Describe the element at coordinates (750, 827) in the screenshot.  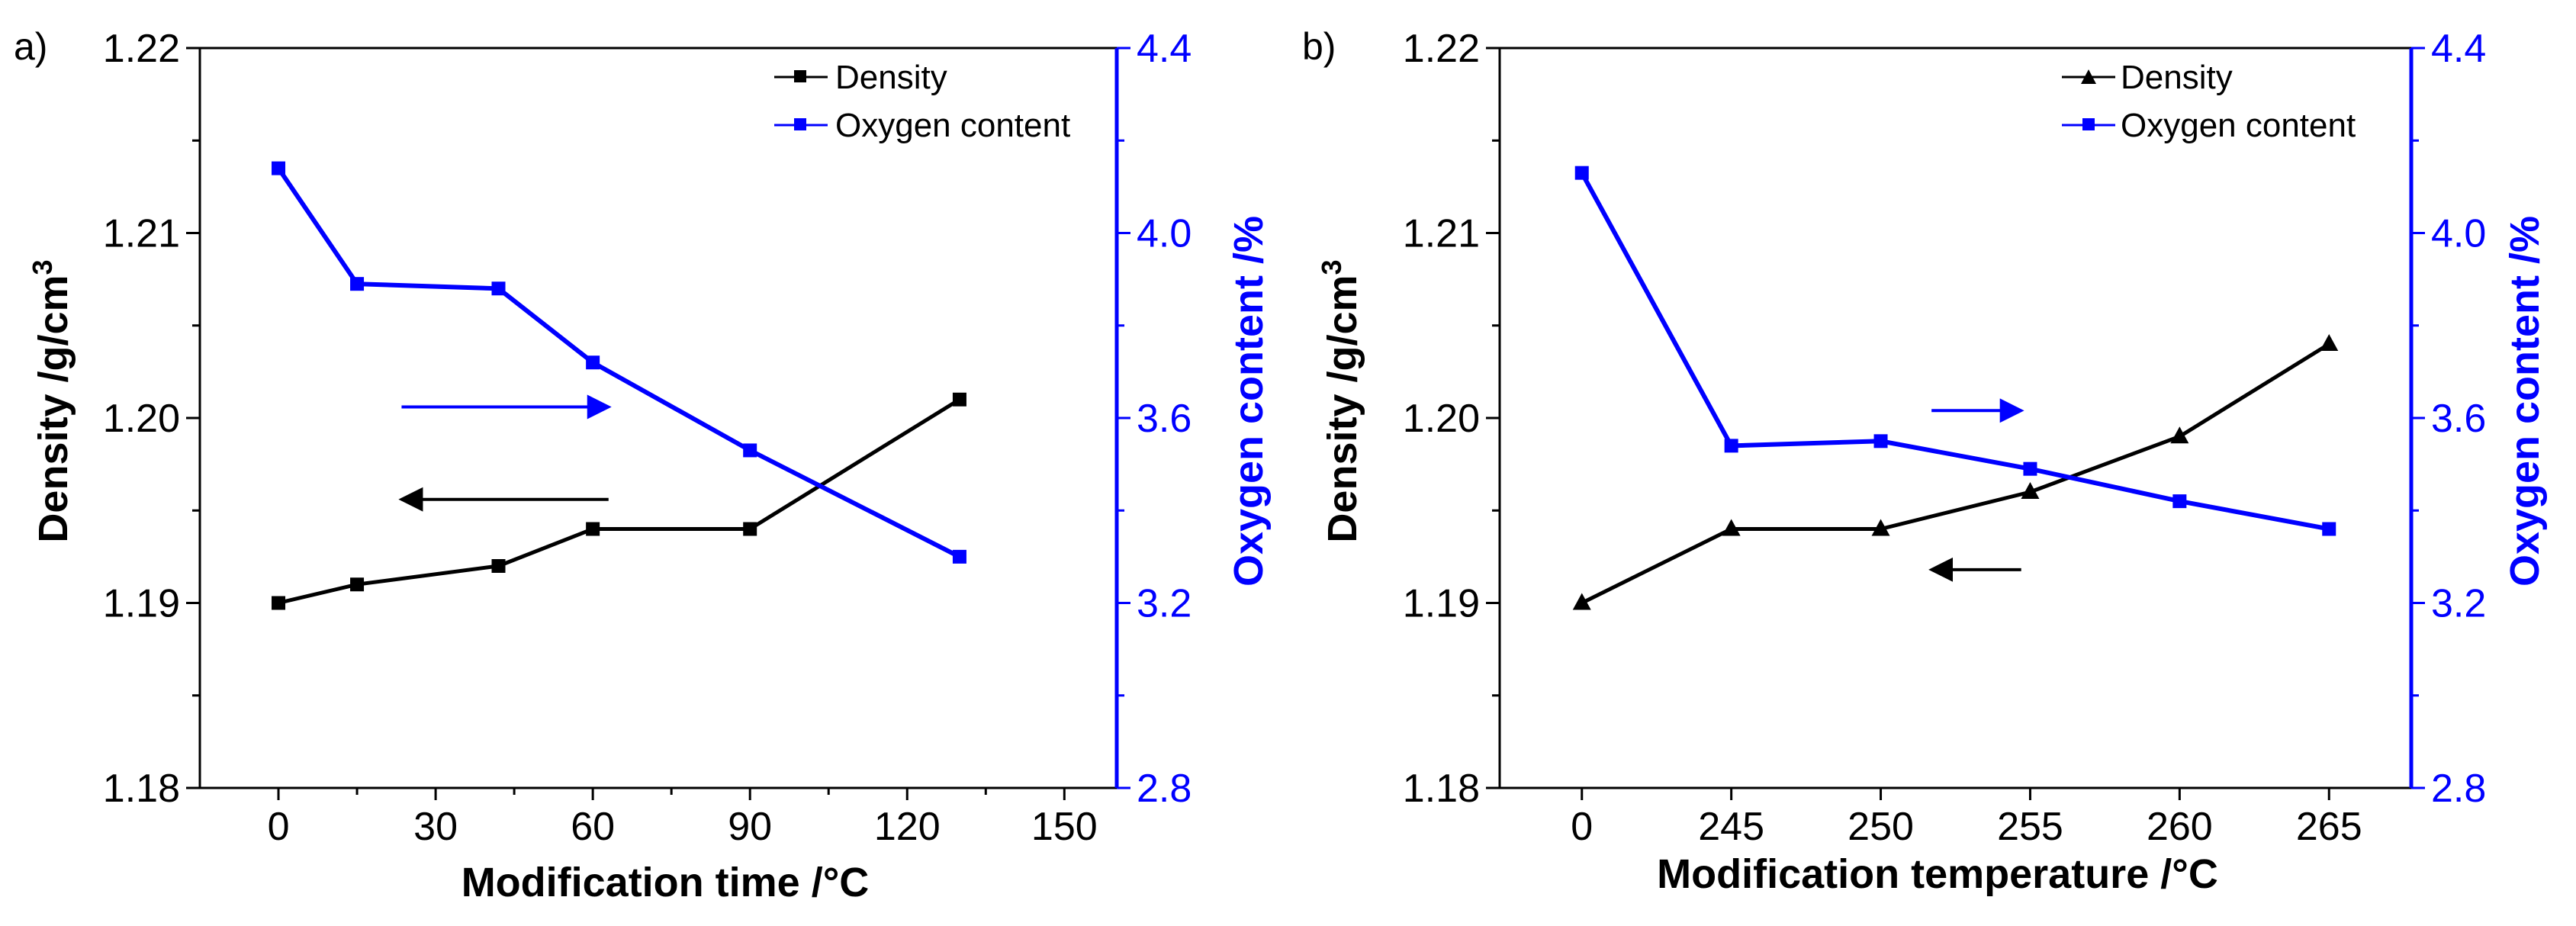
I see `x-tick-label: 90` at that location.